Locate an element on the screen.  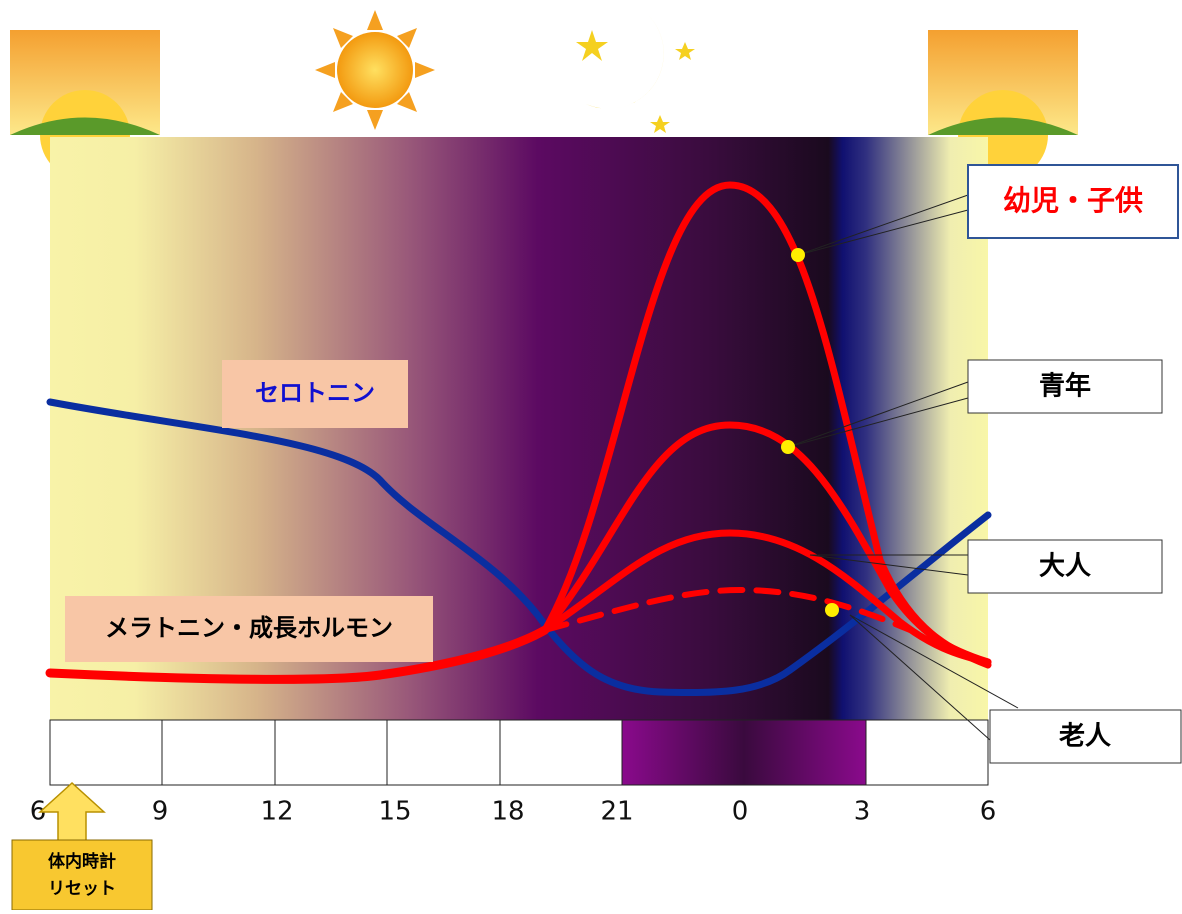
callout: 幼児・子供 is located at coordinates (1073, 200).